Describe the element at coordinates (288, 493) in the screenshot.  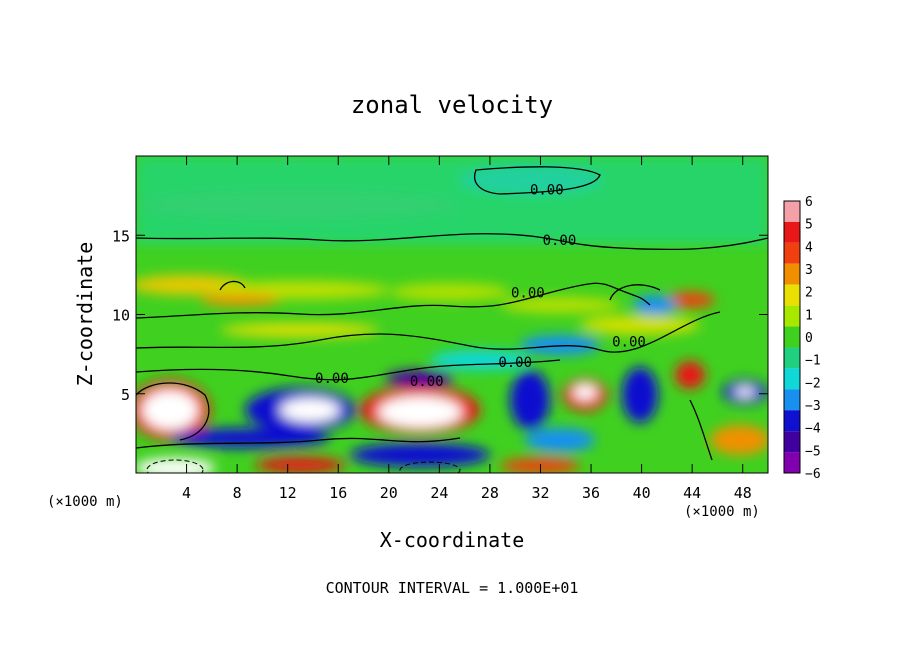
I see `x-tick-label: 12` at that location.